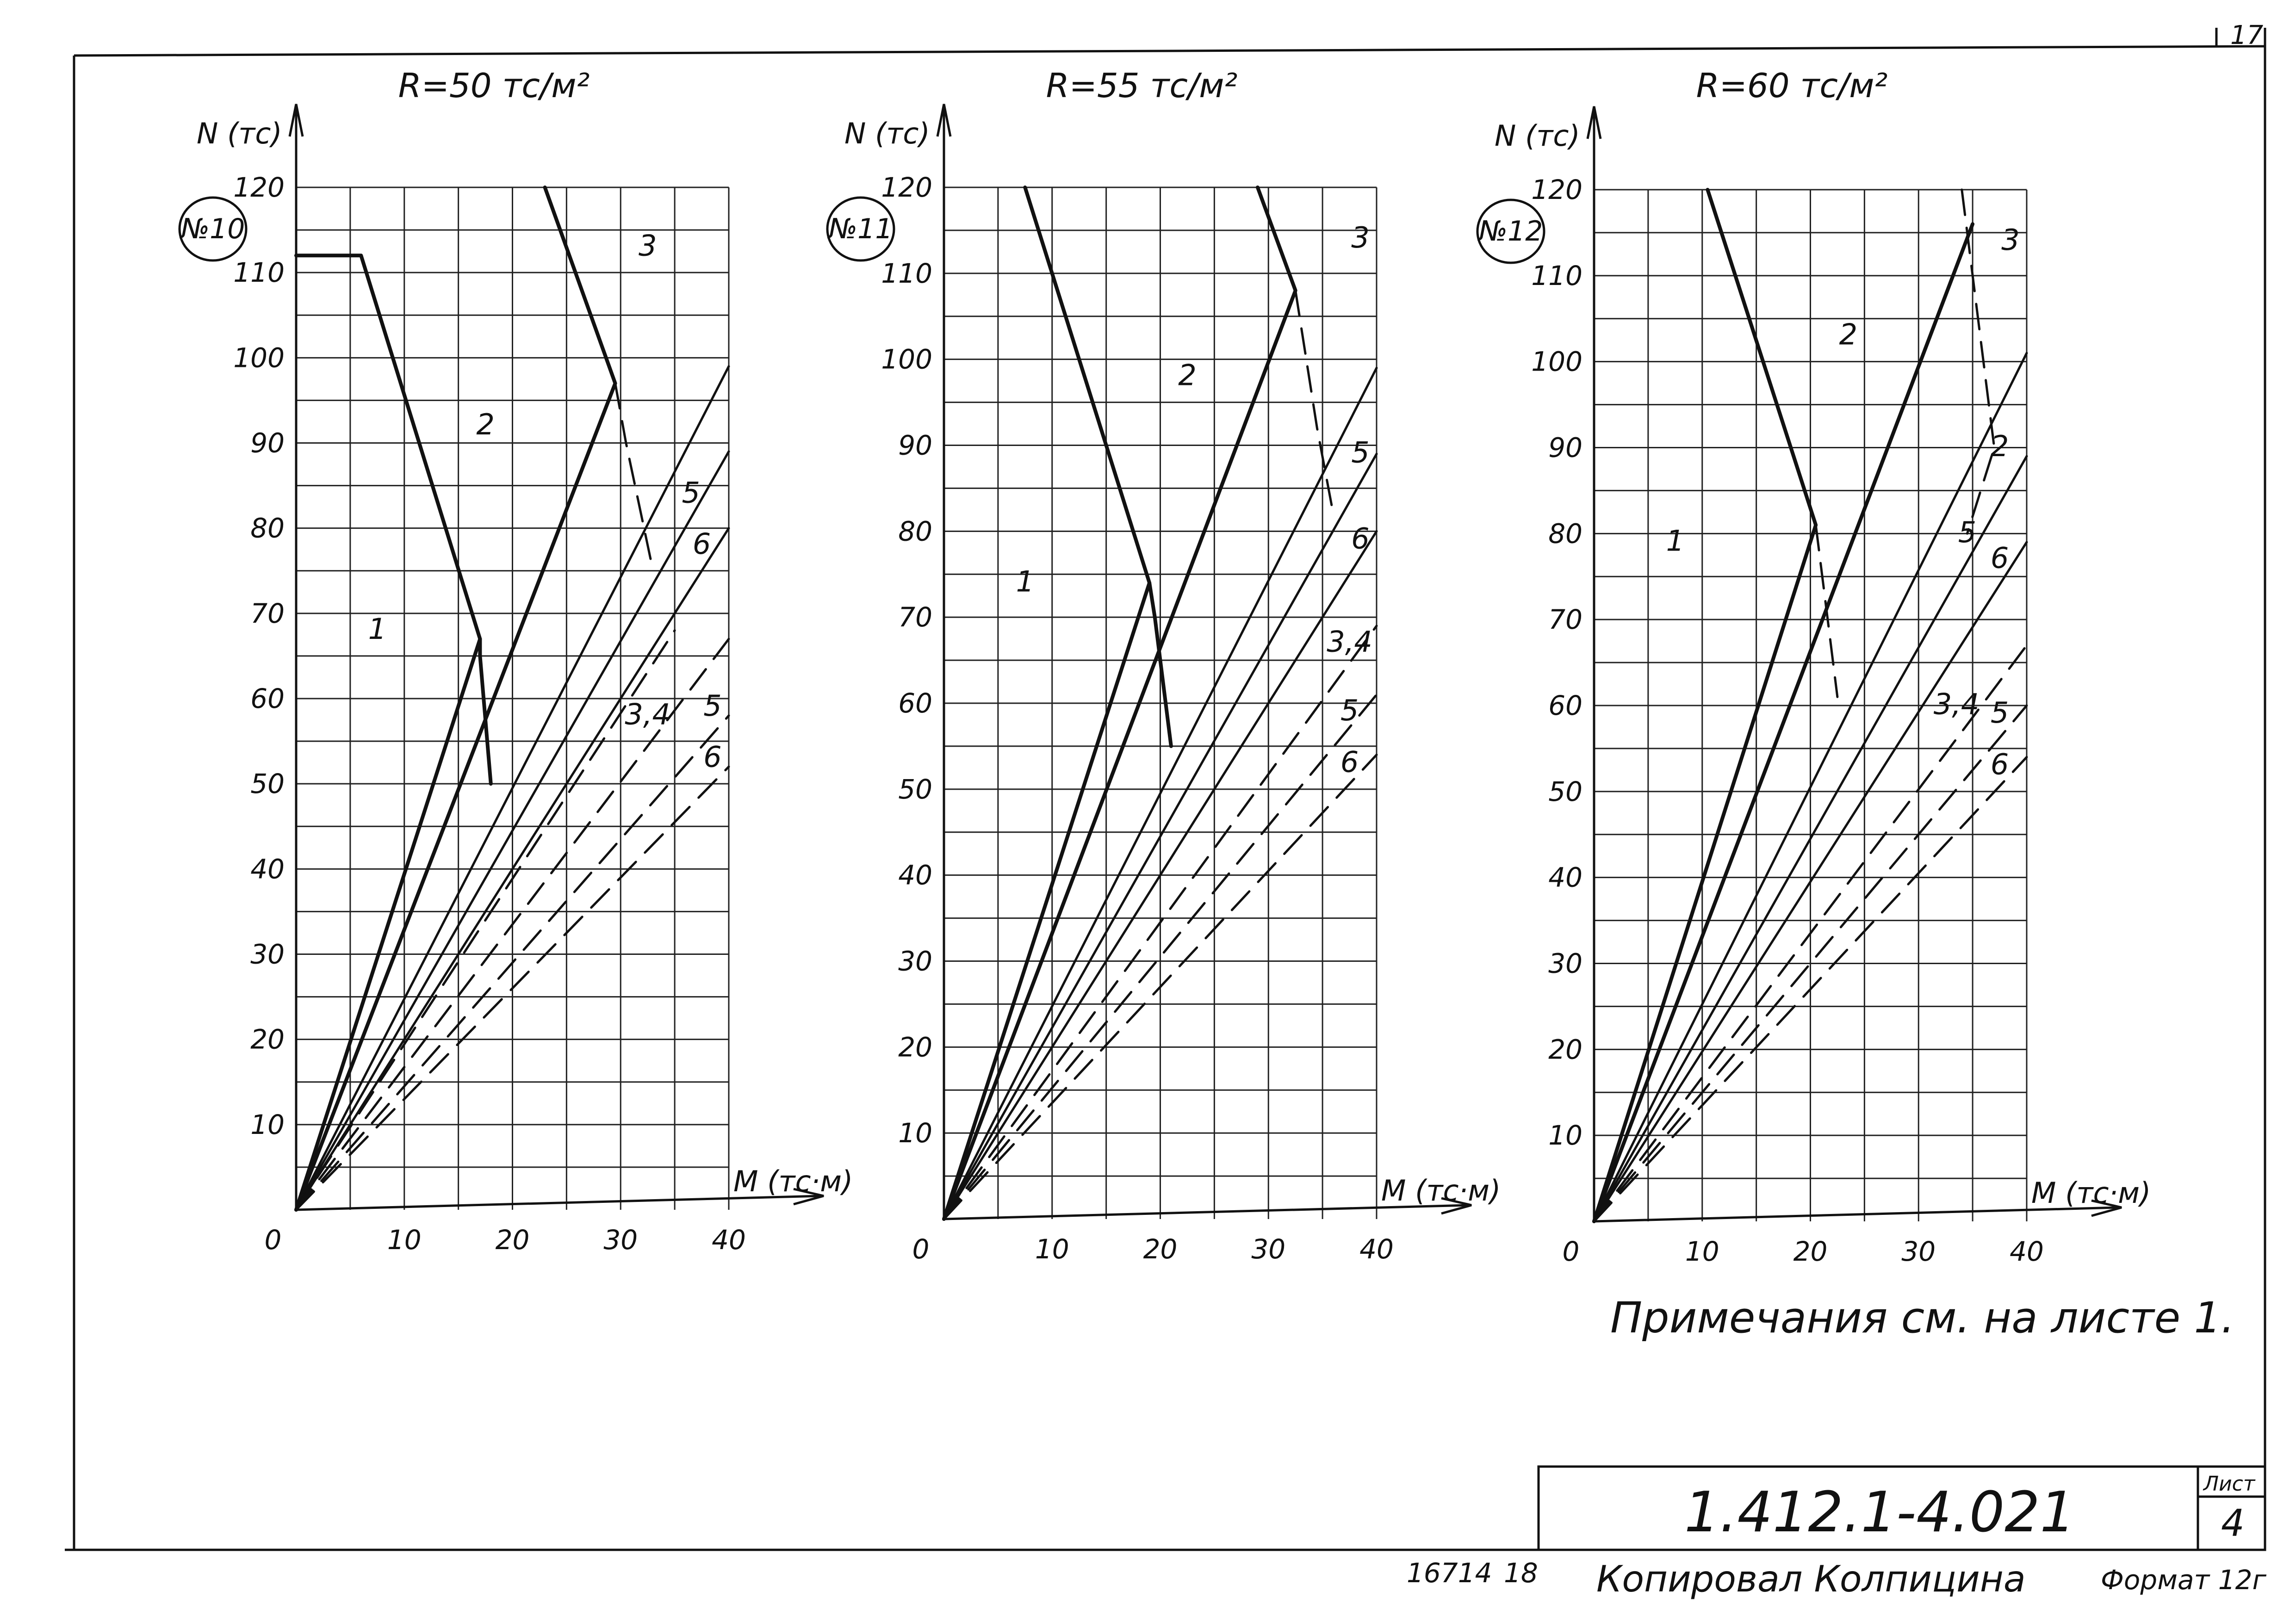  I want to click on chart-title: R=60 тс/м², so click(1792, 85).